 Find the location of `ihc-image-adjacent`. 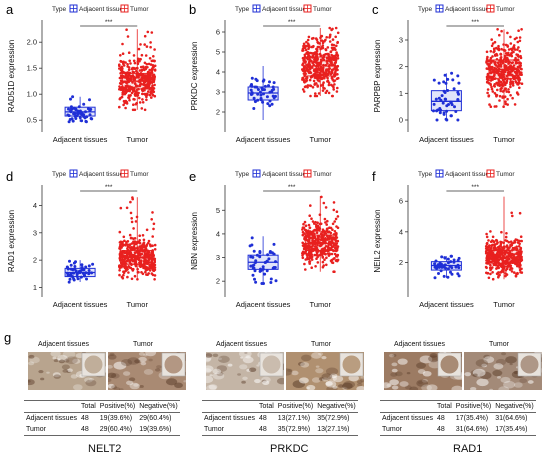

ihc-image-adjacent is located at coordinates (424, 372).